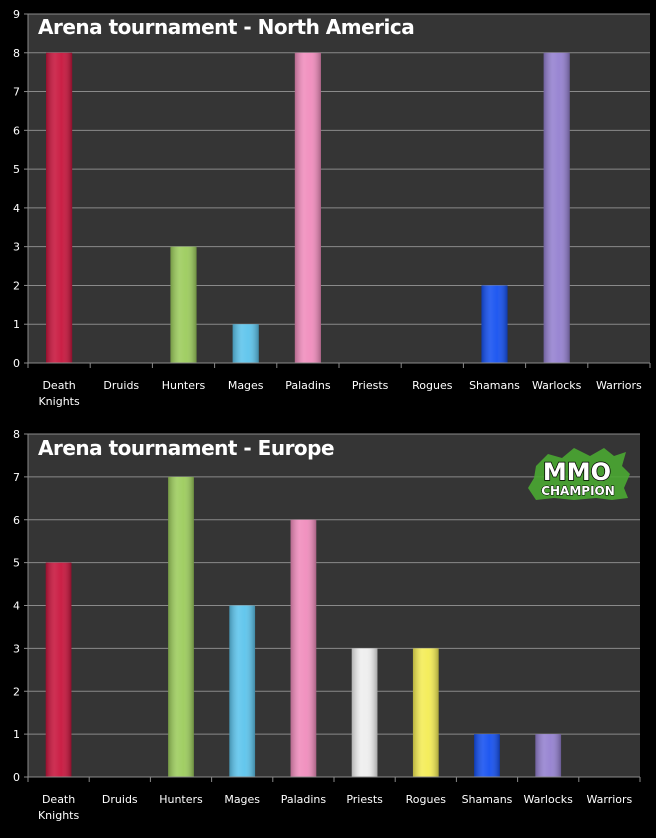  Describe the element at coordinates (578, 491) in the screenshot. I see `logo-text-bottom: CHAMPION` at that location.